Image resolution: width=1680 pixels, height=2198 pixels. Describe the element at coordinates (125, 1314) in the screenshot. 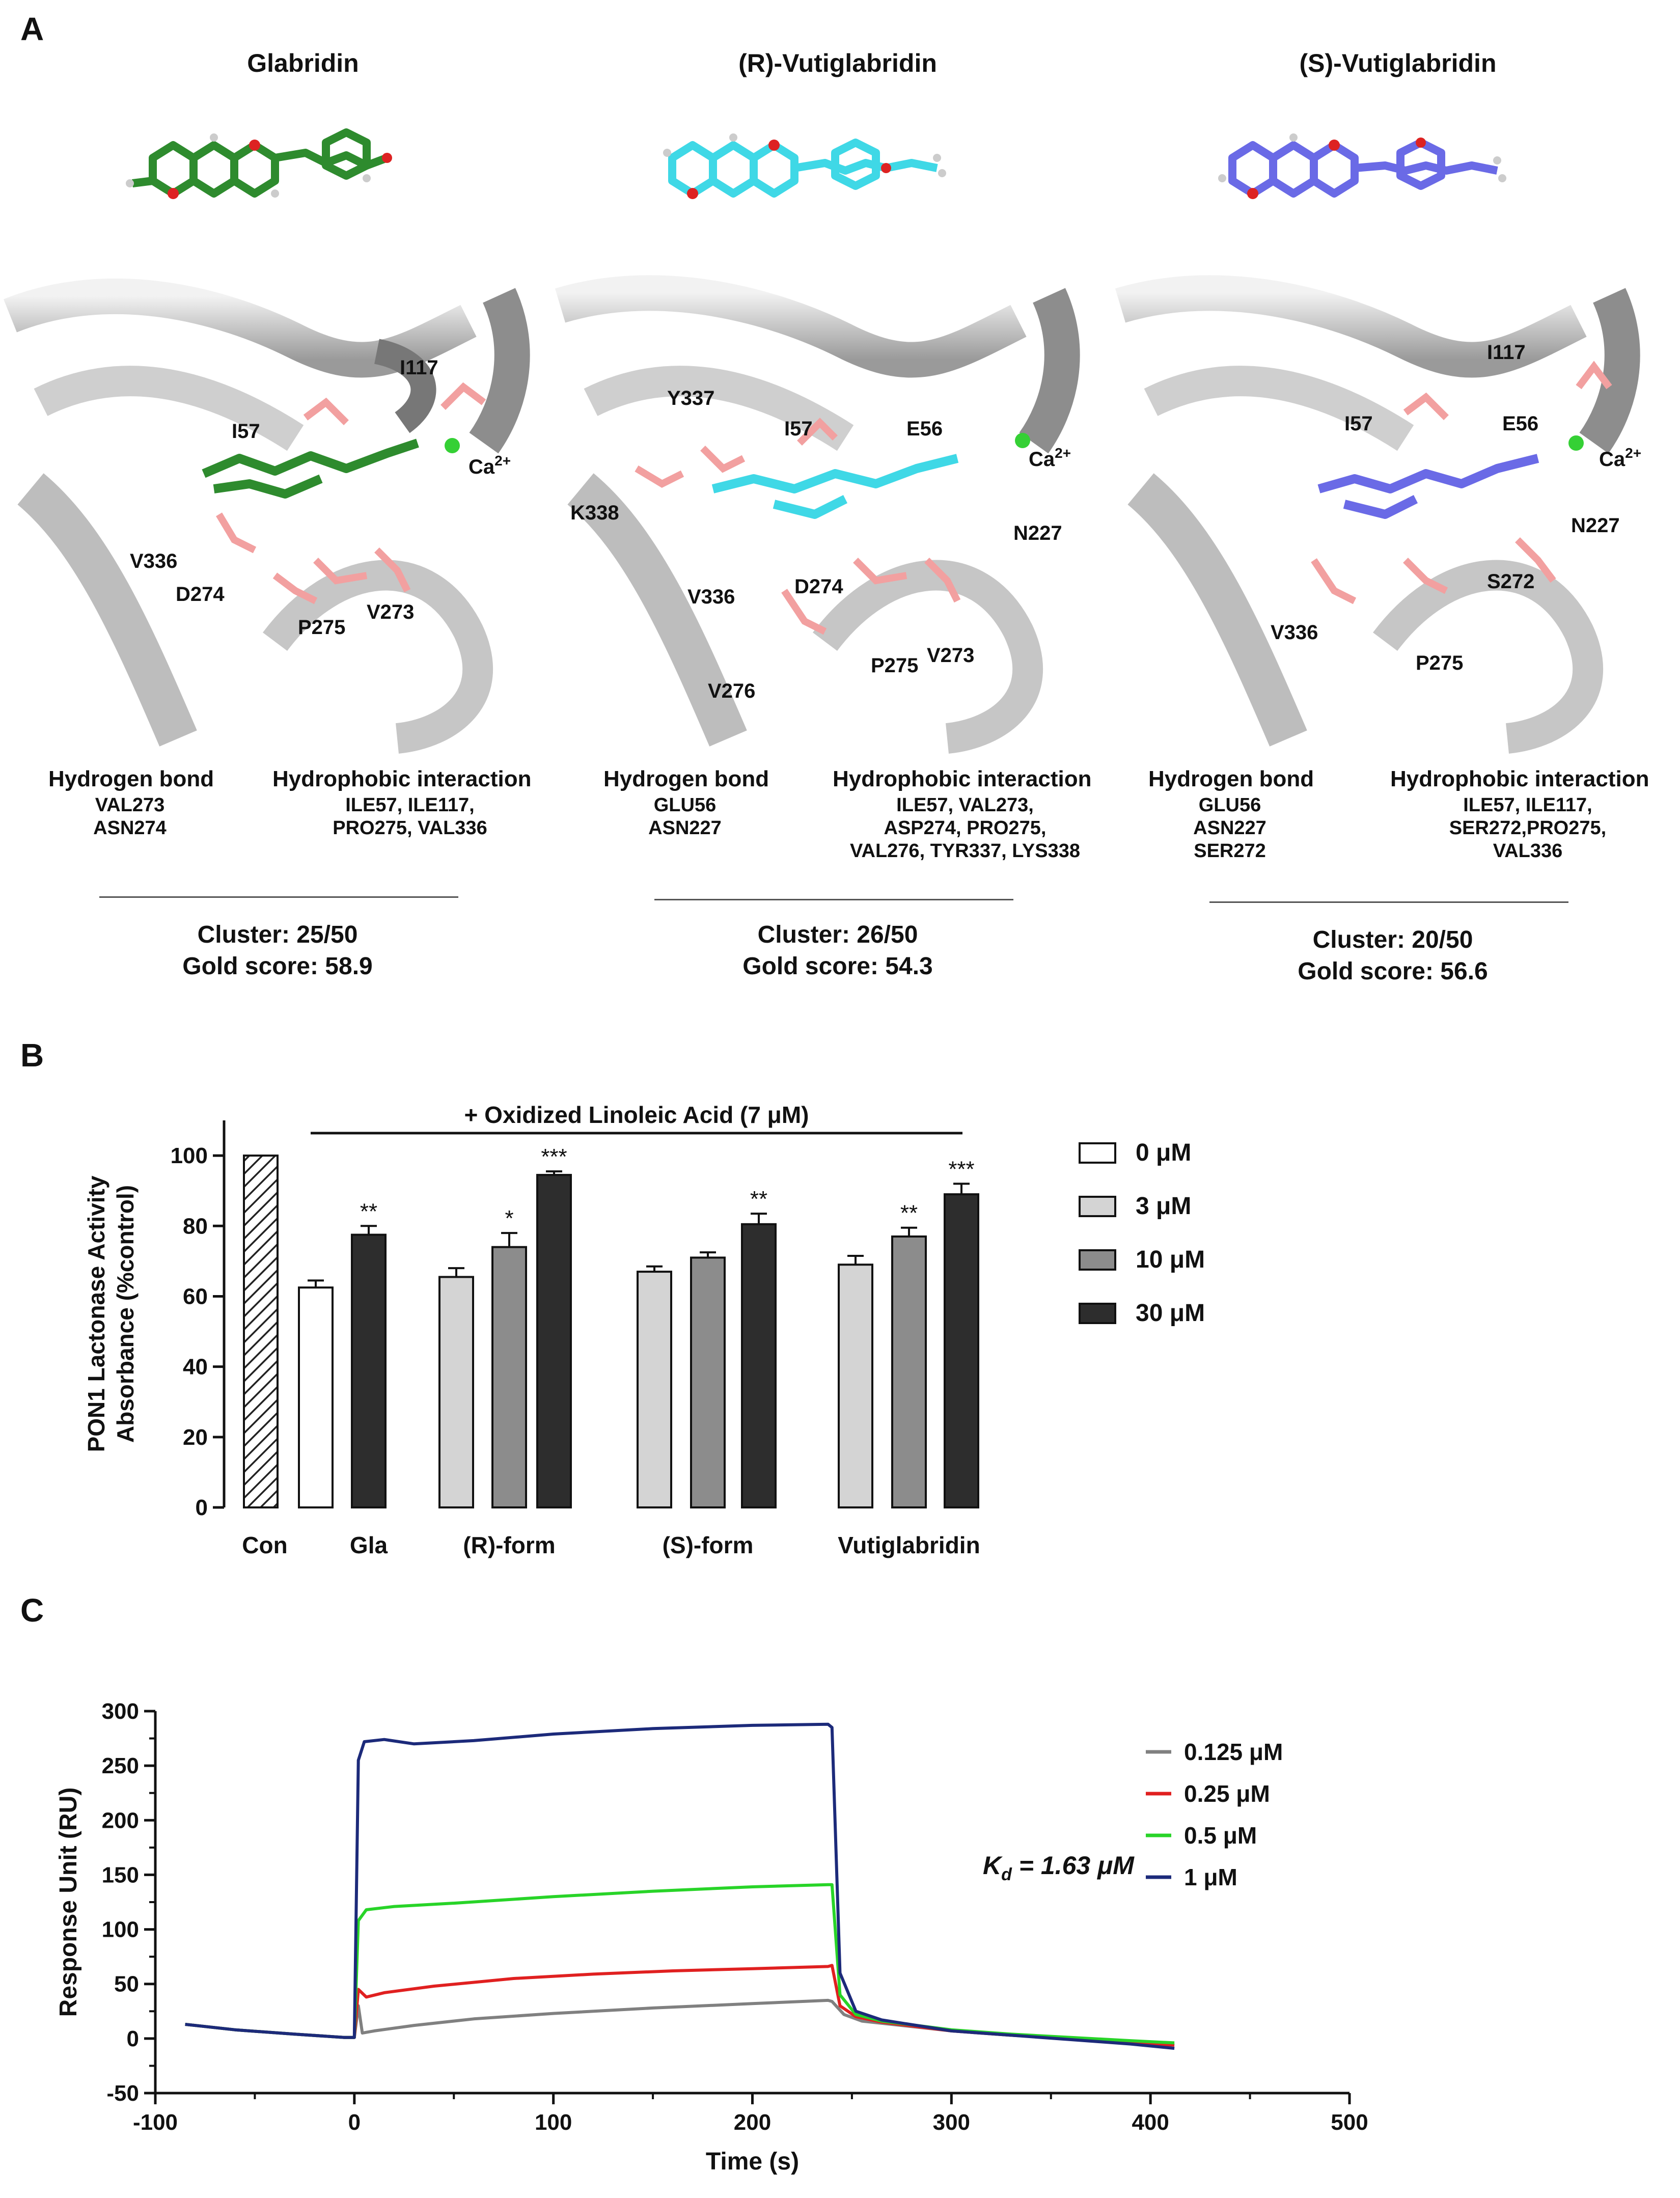

I see `y-axis-label-line2: Absorbance (%control)` at that location.